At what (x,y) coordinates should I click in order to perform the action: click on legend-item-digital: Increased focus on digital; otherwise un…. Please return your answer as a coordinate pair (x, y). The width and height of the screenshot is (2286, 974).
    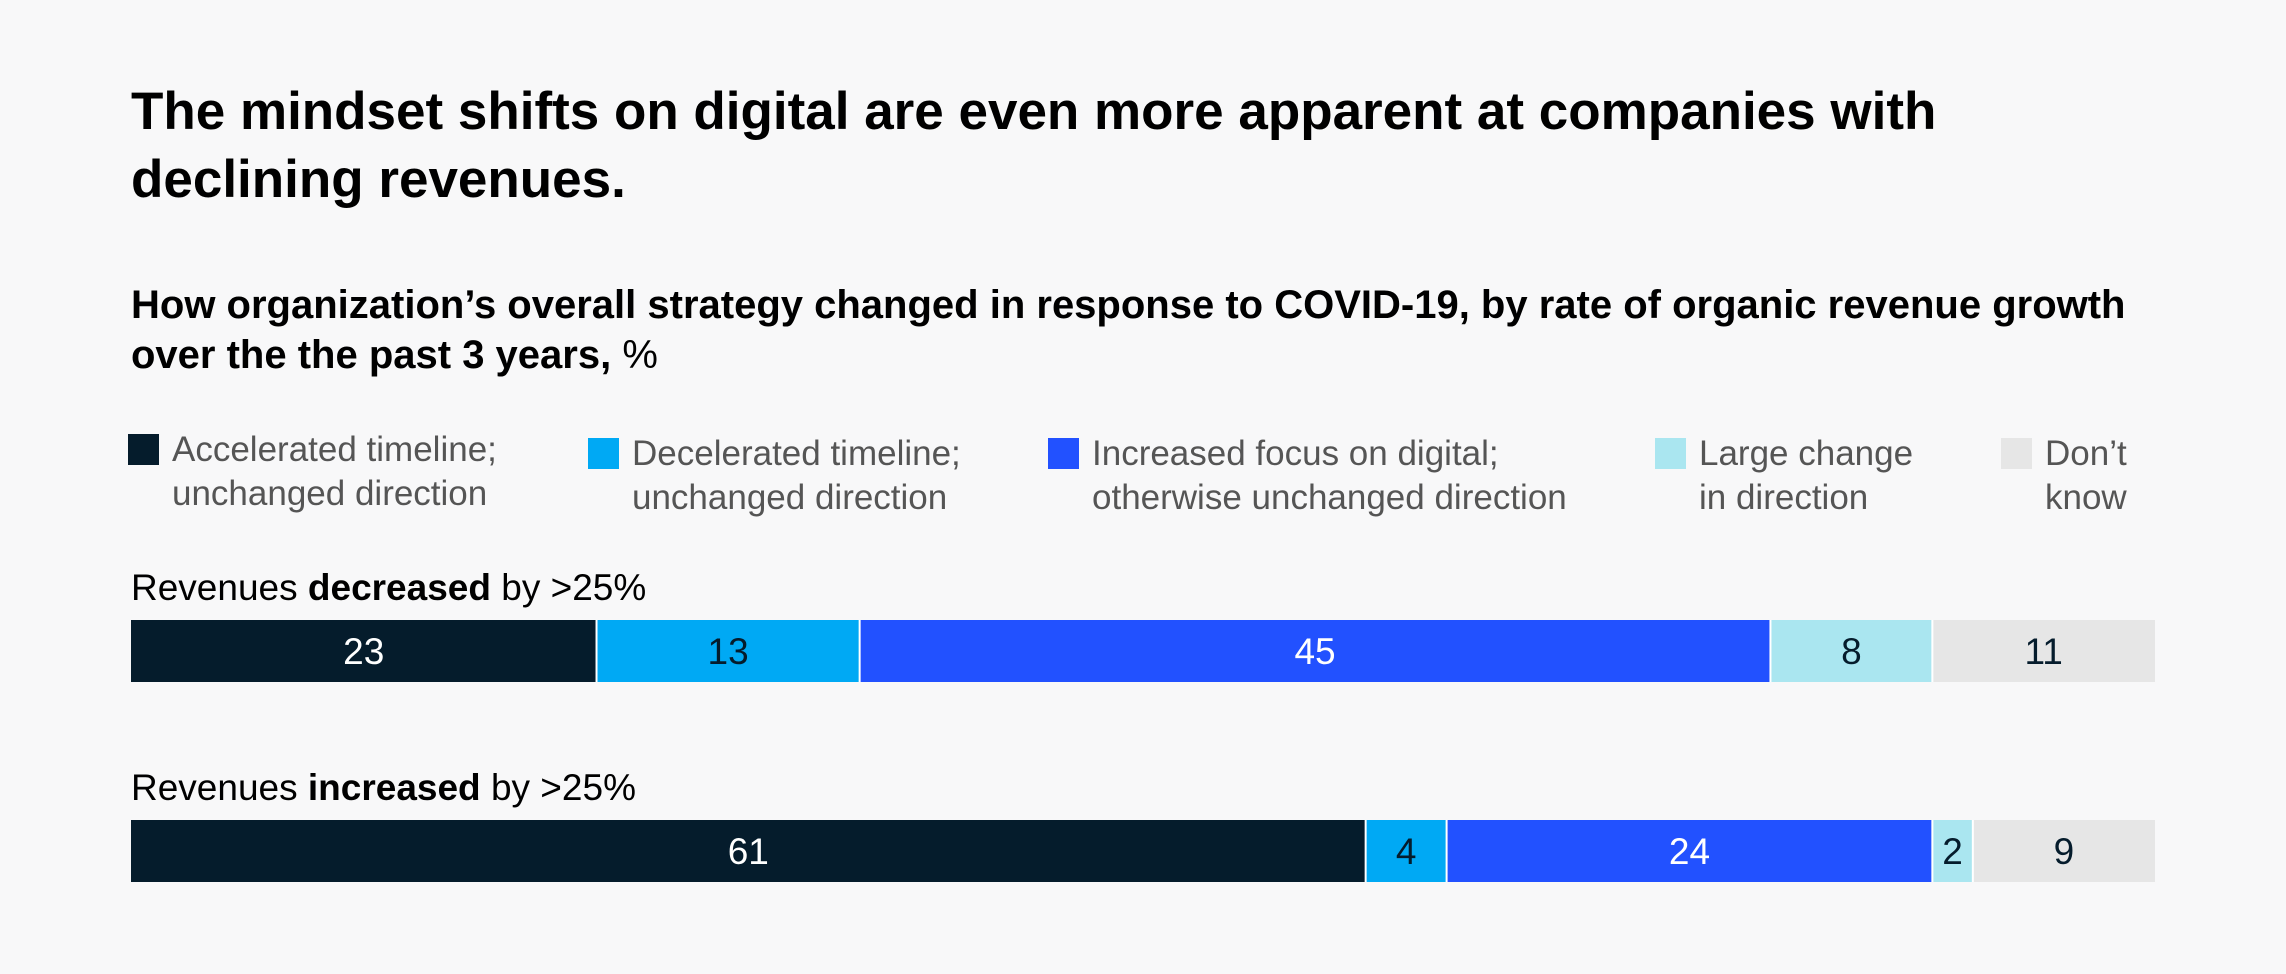
    Looking at the image, I should click on (1307, 476).